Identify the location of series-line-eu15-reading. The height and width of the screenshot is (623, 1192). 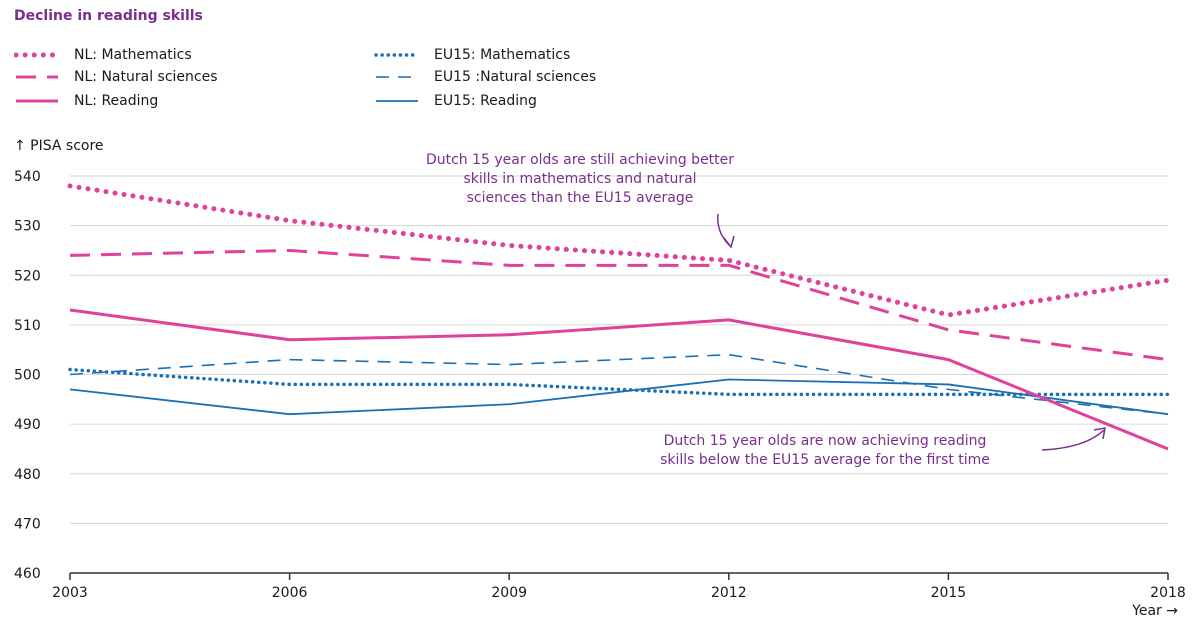
(619, 397).